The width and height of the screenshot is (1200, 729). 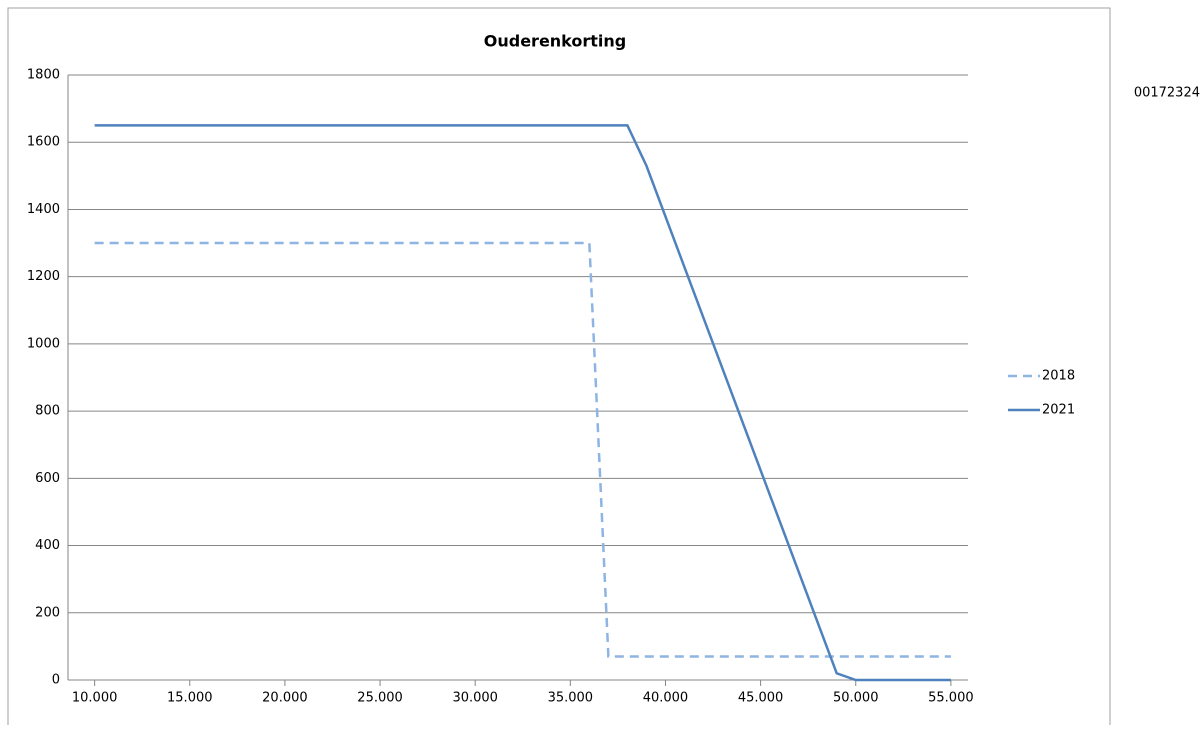 What do you see at coordinates (666, 698) in the screenshot?
I see `x-tick-label: 40.000` at bounding box center [666, 698].